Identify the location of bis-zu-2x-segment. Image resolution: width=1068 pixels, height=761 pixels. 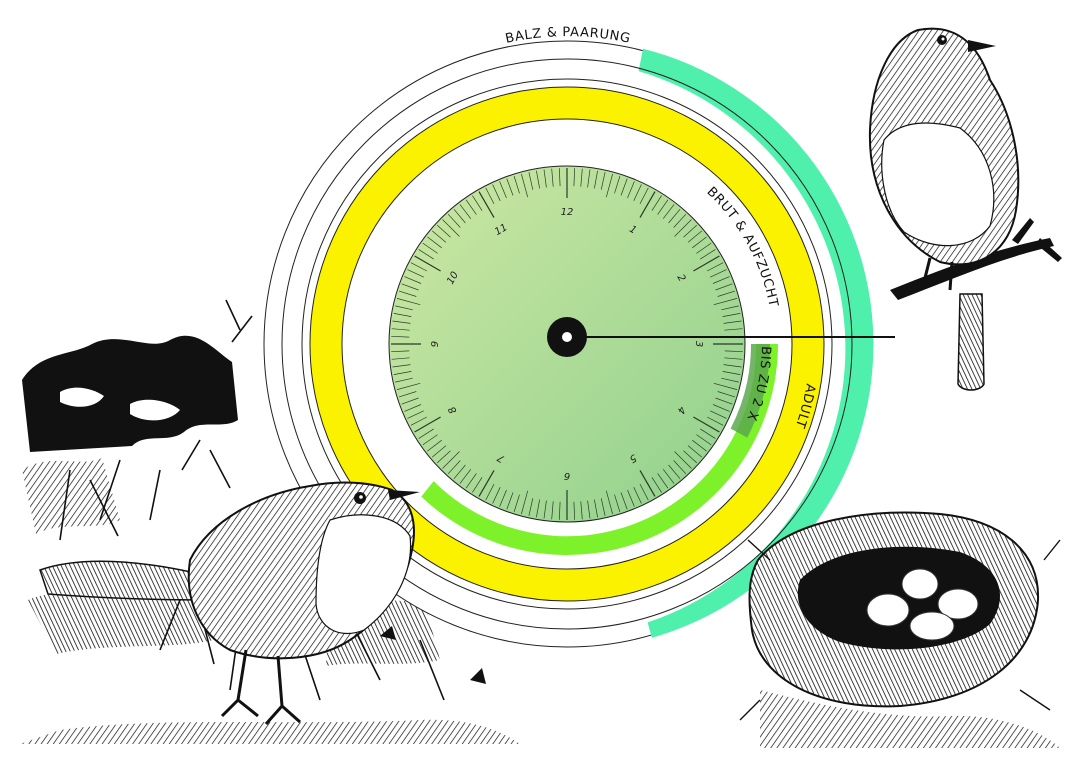
(750, 391).